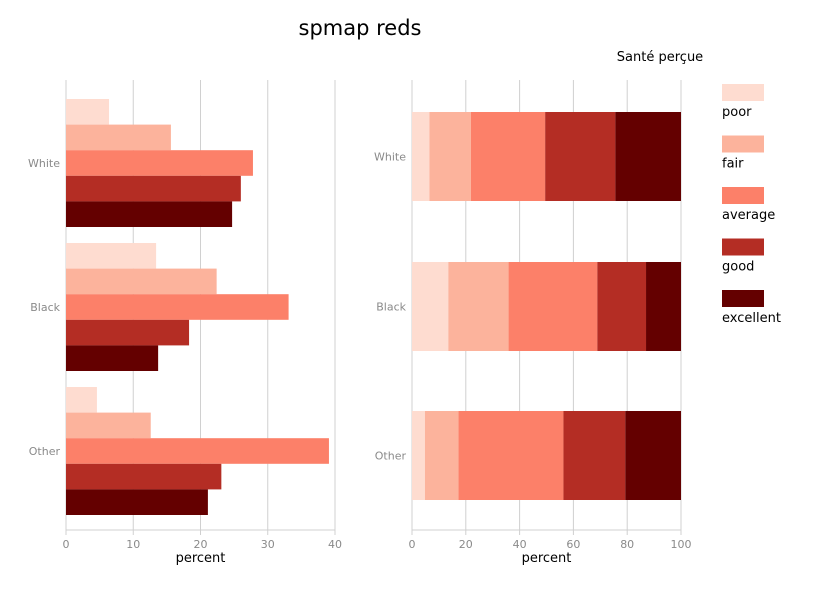 Image resolution: width=815 pixels, height=593 pixels. I want to click on x-tick-label: 30, so click(268, 544).